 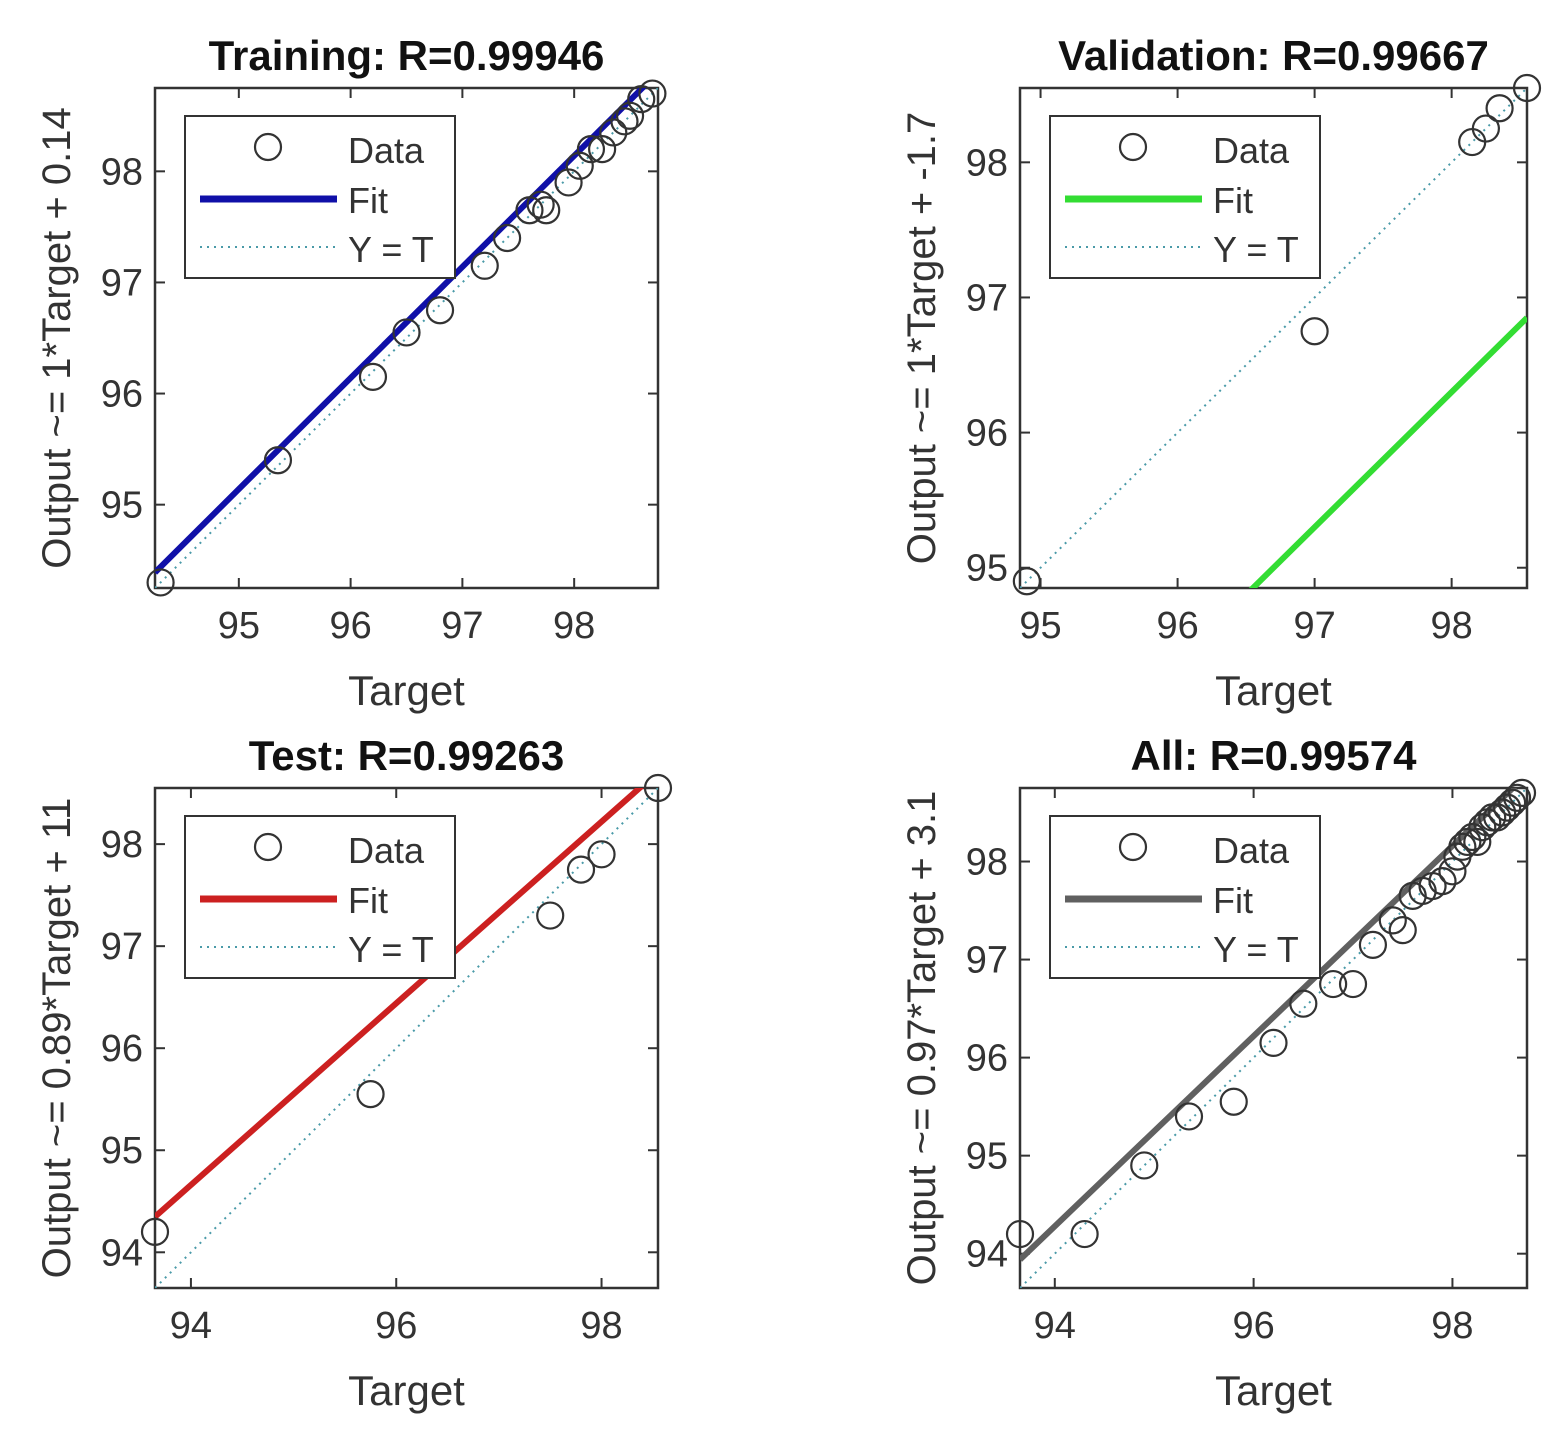 What do you see at coordinates (57, 1038) in the screenshot?
I see `y-axis-label: Output ~= 0.89*Target + 11` at bounding box center [57, 1038].